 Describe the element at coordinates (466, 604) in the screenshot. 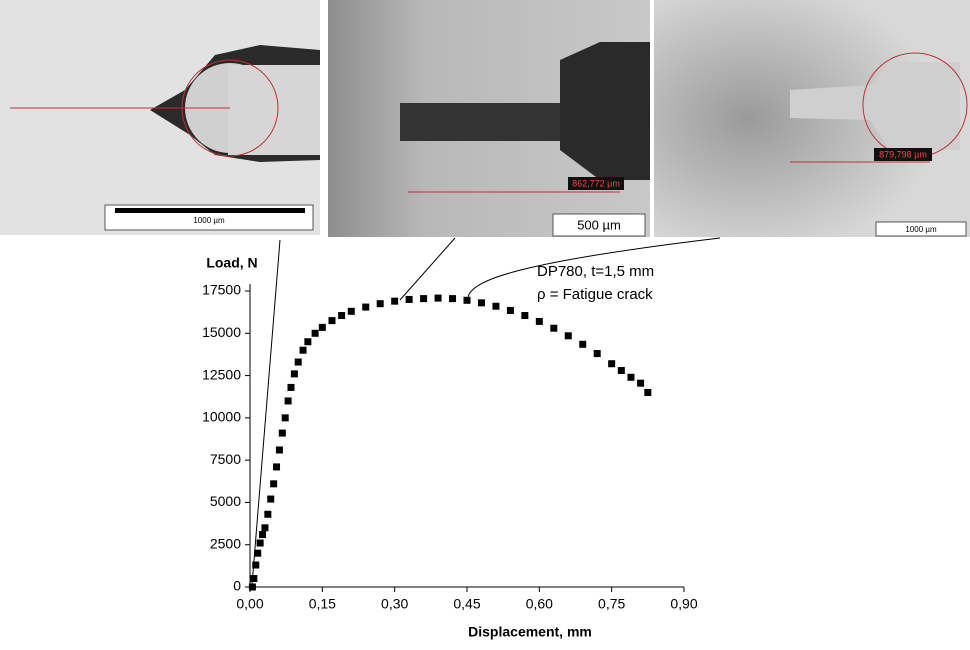

I see `x-tick-label: 0,45` at that location.